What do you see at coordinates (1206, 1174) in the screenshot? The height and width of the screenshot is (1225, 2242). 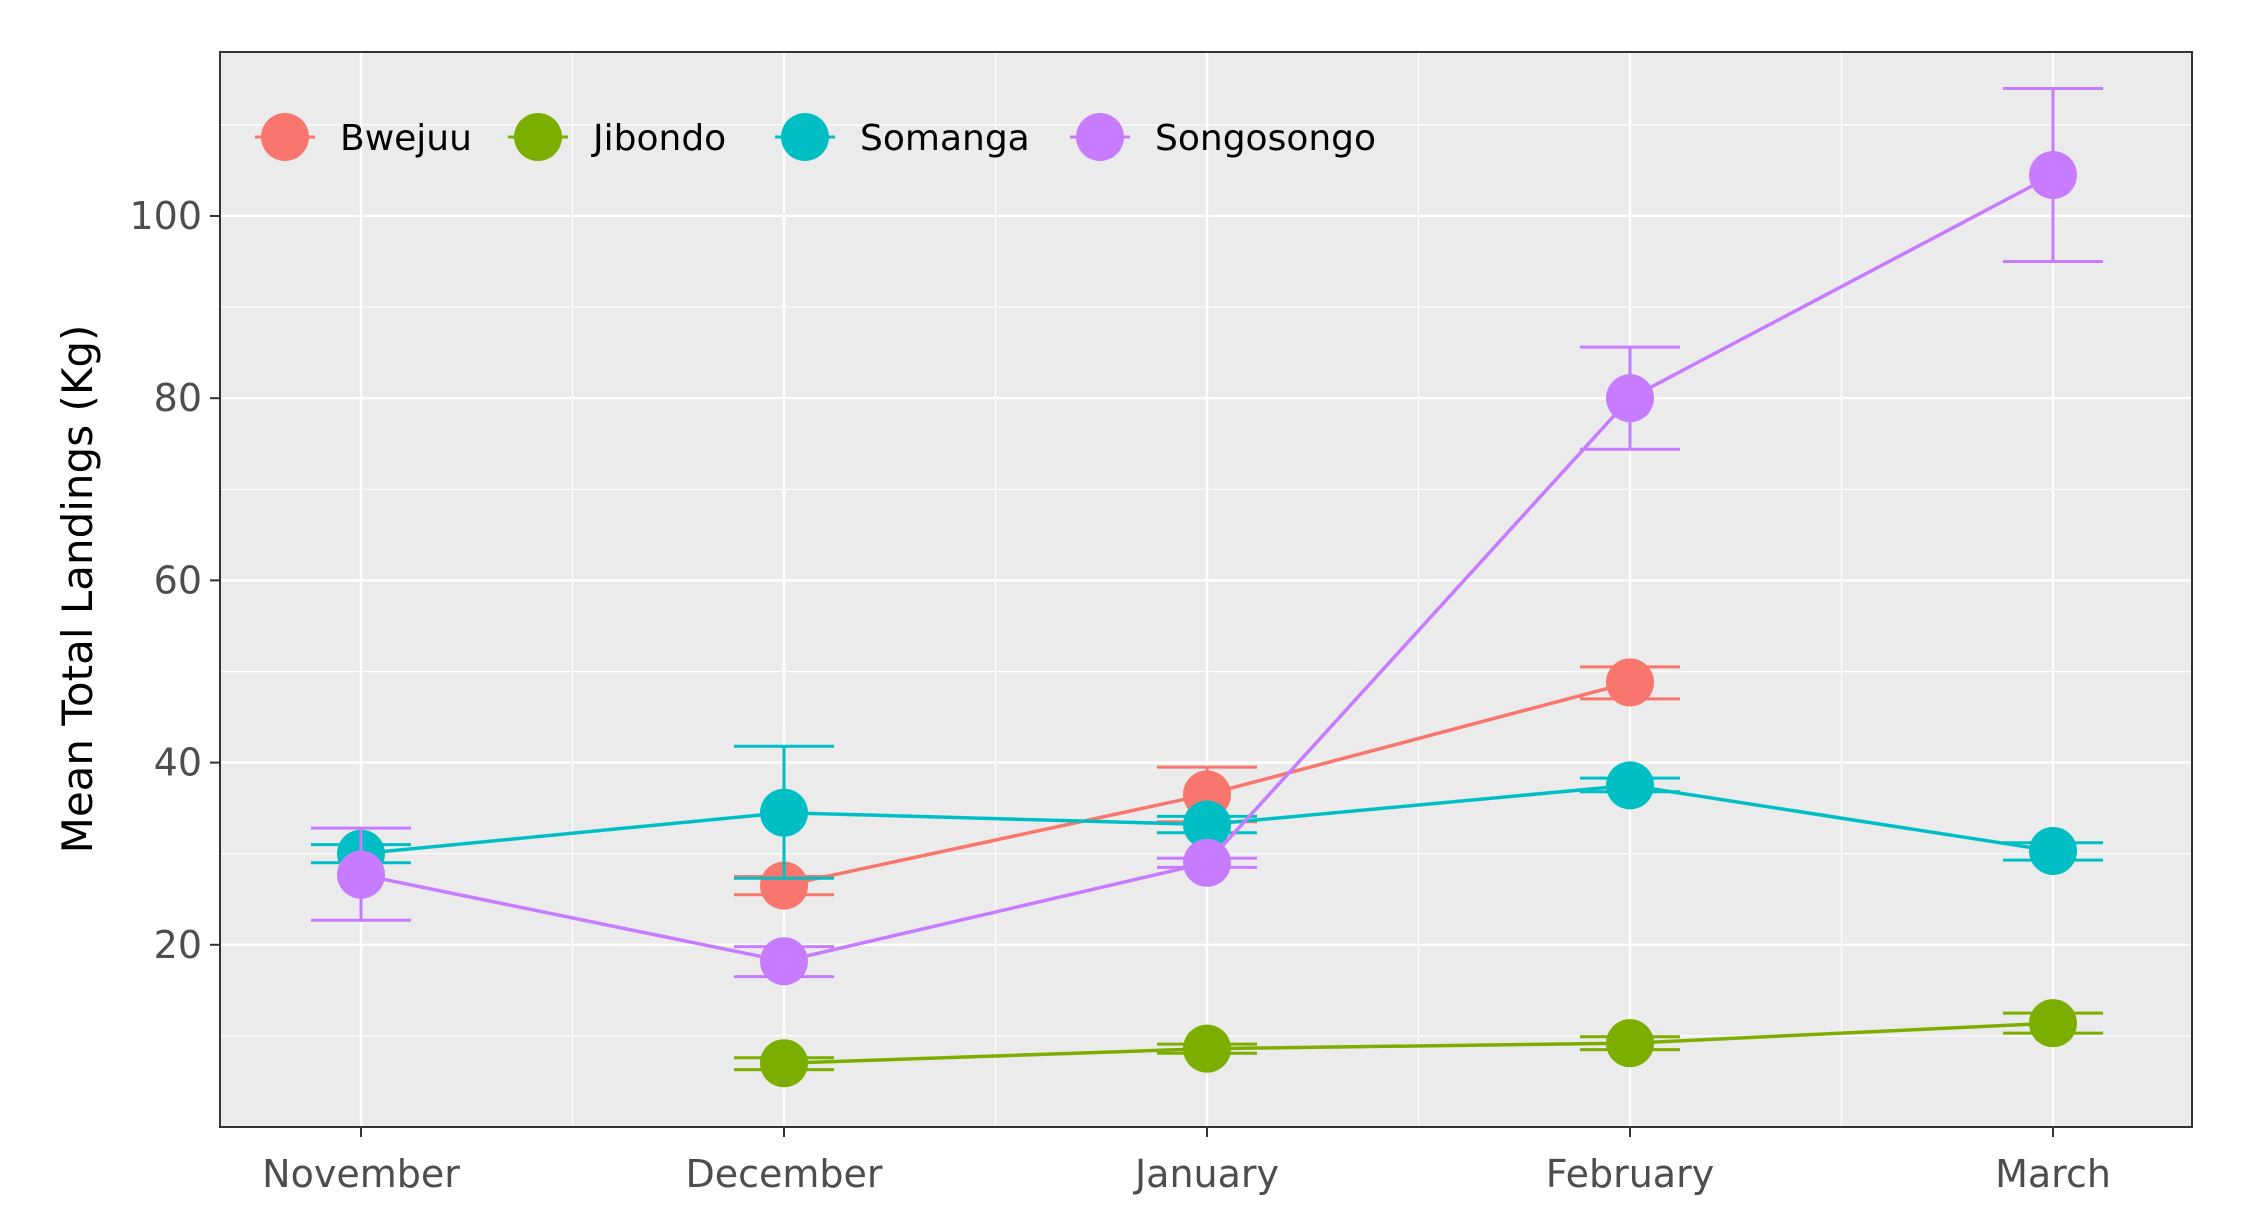 I see `x-tick-label: January` at bounding box center [1206, 1174].